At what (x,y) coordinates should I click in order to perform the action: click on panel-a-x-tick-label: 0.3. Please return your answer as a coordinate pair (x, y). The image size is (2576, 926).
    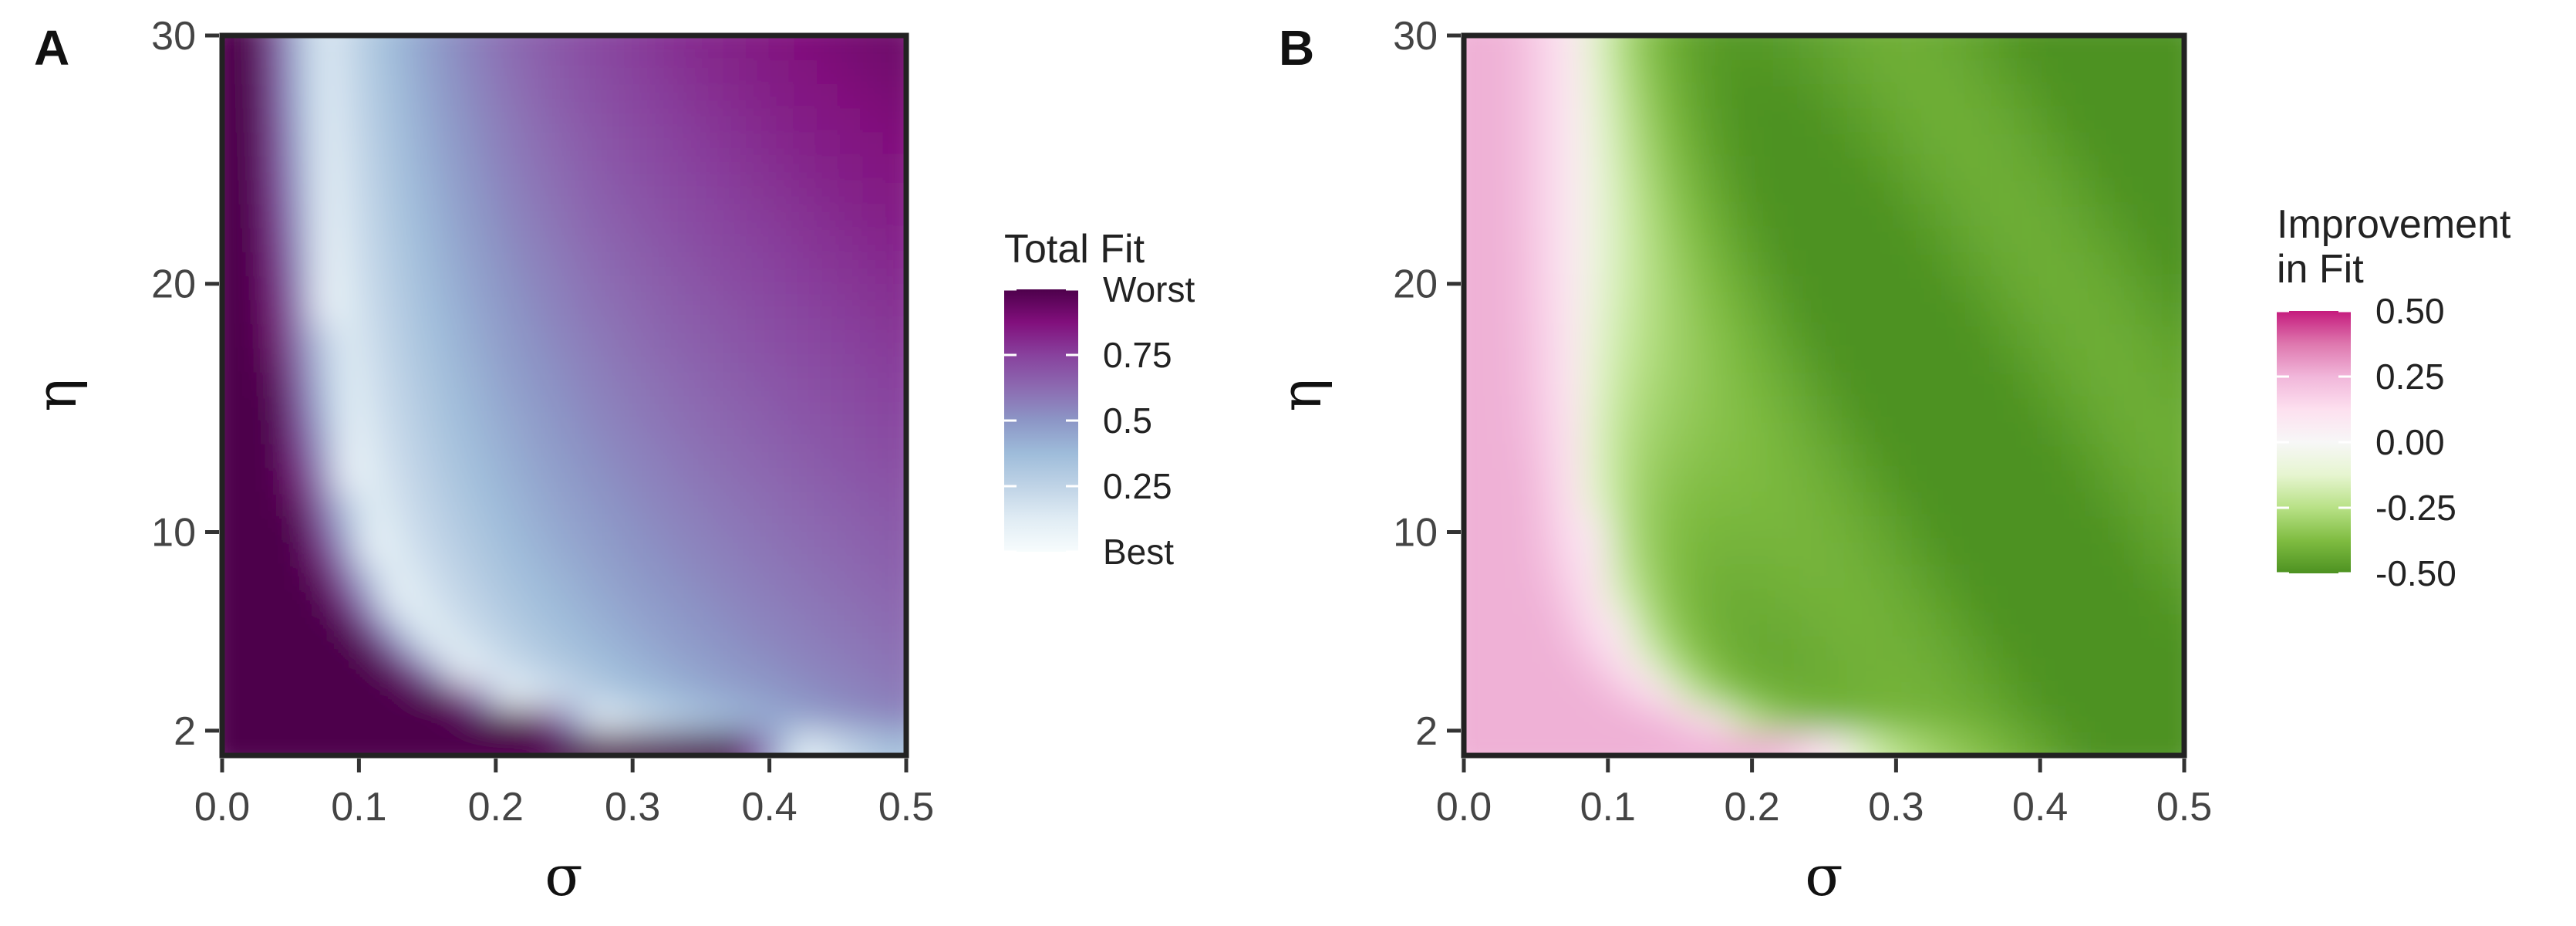
    Looking at the image, I should click on (632, 807).